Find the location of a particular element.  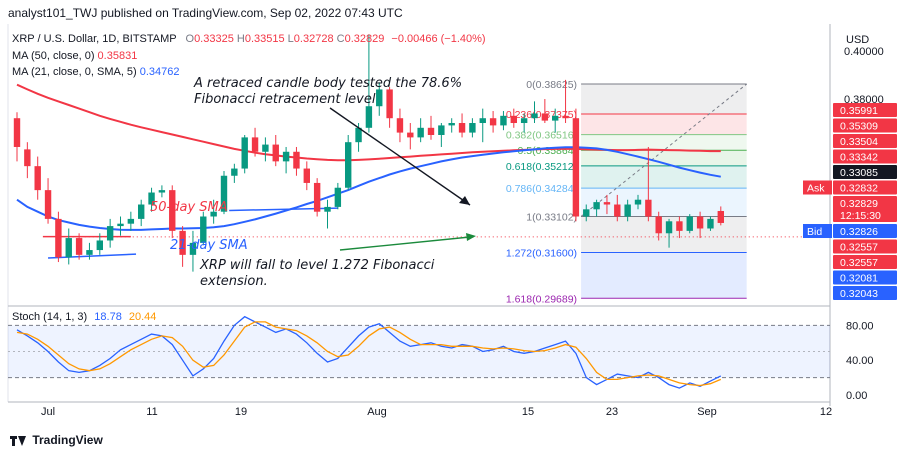

stoch-tick: 80.00 is located at coordinates (860, 326).